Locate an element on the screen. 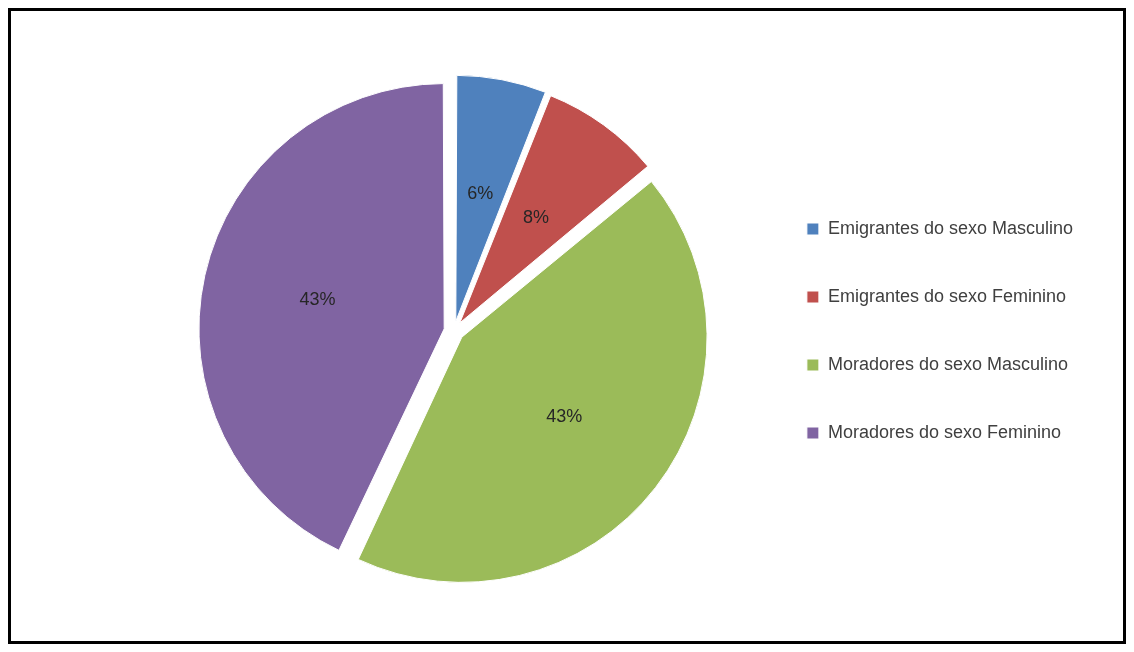 Image resolution: width=1134 pixels, height=652 pixels. data-label: 6% is located at coordinates (480, 192).